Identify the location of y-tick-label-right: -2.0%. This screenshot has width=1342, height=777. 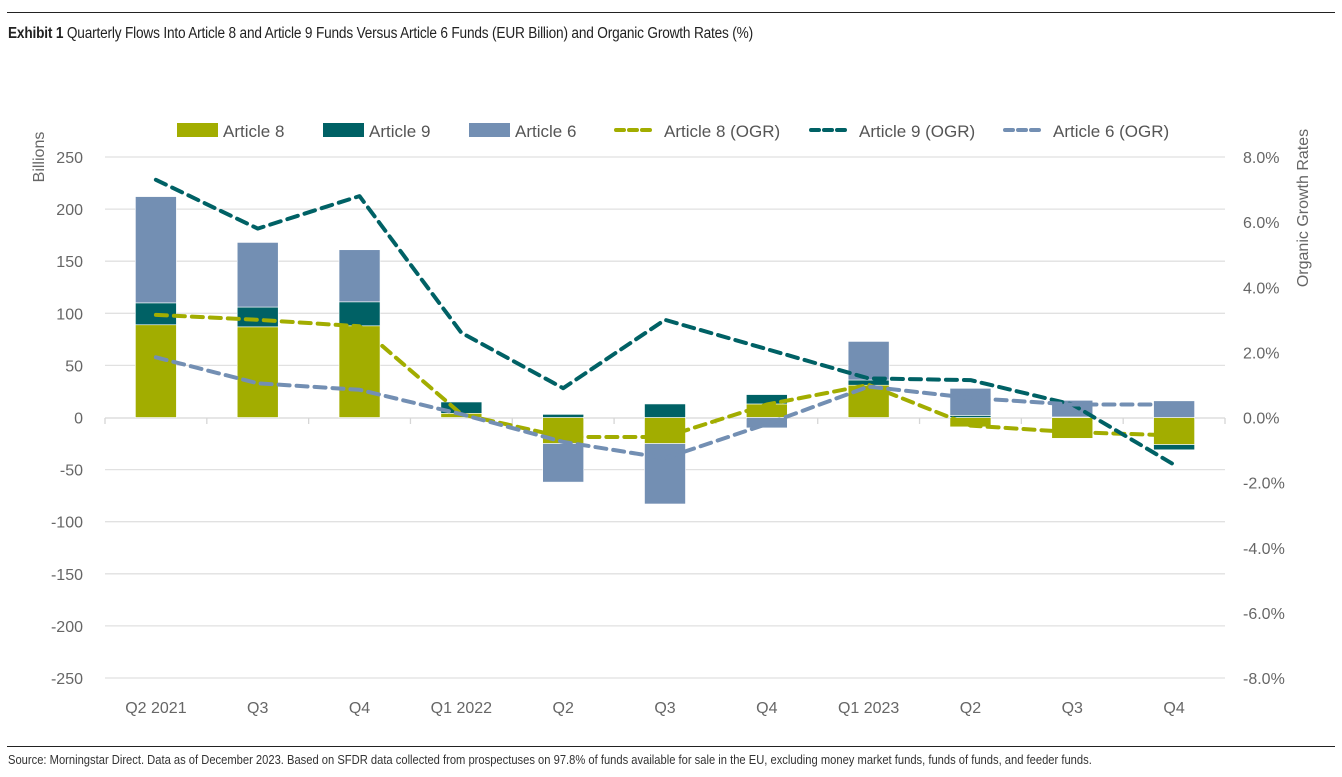
(1264, 484).